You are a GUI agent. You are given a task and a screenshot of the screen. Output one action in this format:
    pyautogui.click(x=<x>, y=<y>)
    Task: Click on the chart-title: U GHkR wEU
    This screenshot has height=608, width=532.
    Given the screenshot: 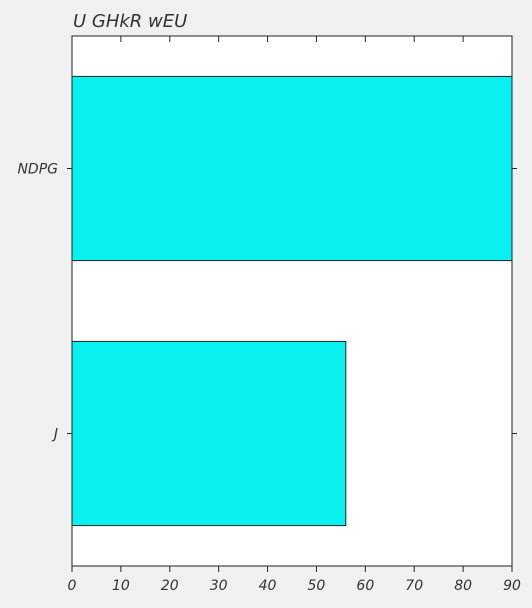 What is the action you would take?
    pyautogui.click(x=130, y=21)
    